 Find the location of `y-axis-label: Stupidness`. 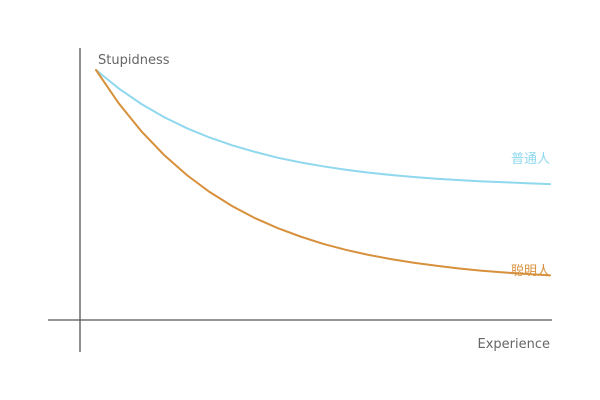

y-axis-label: Stupidness is located at coordinates (134, 60).